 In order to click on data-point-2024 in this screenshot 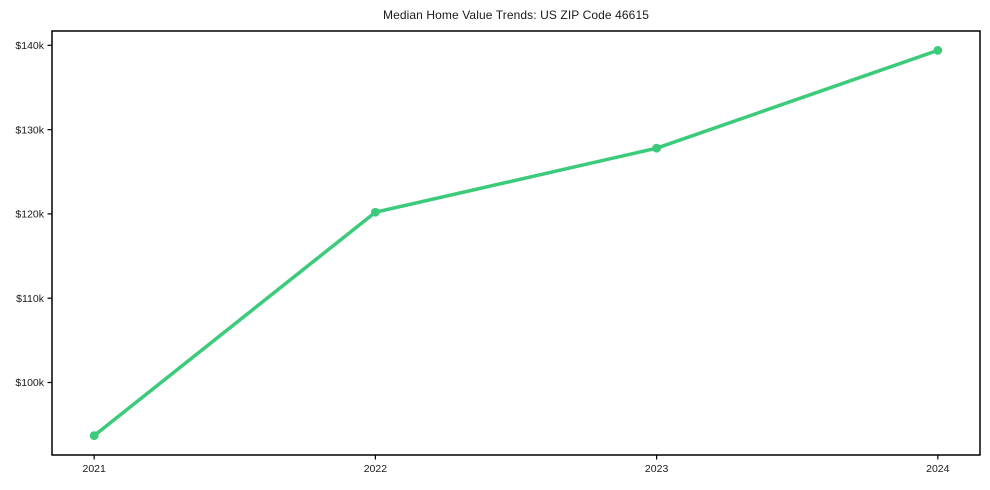, I will do `click(938, 50)`.